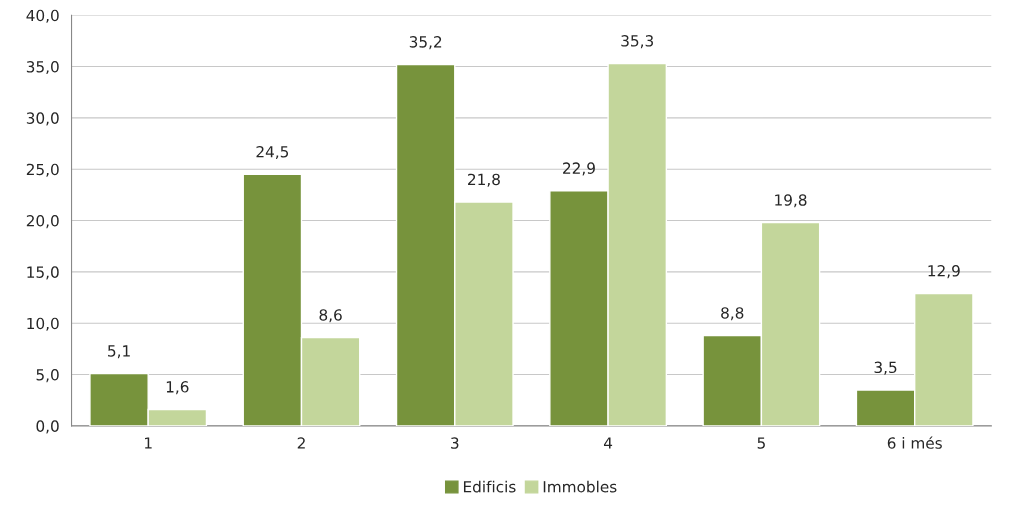 The width and height of the screenshot is (1022, 507). I want to click on data-label: 1,6, so click(177, 388).